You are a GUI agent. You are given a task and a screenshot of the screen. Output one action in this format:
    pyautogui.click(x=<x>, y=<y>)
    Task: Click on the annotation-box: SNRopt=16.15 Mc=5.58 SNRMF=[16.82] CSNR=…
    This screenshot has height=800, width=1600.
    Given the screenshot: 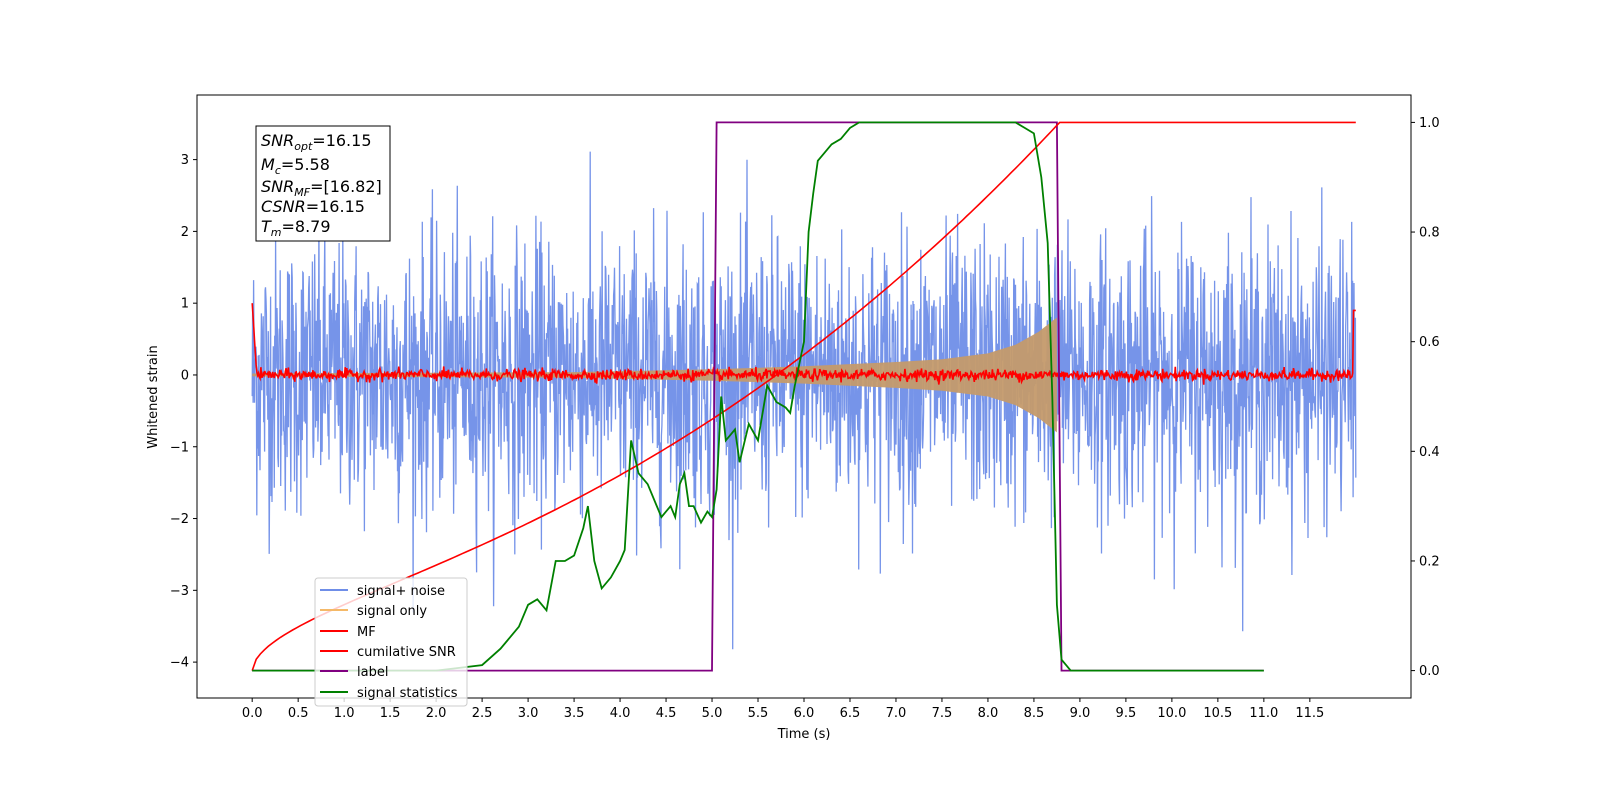 What is the action you would take?
    pyautogui.click(x=323, y=183)
    